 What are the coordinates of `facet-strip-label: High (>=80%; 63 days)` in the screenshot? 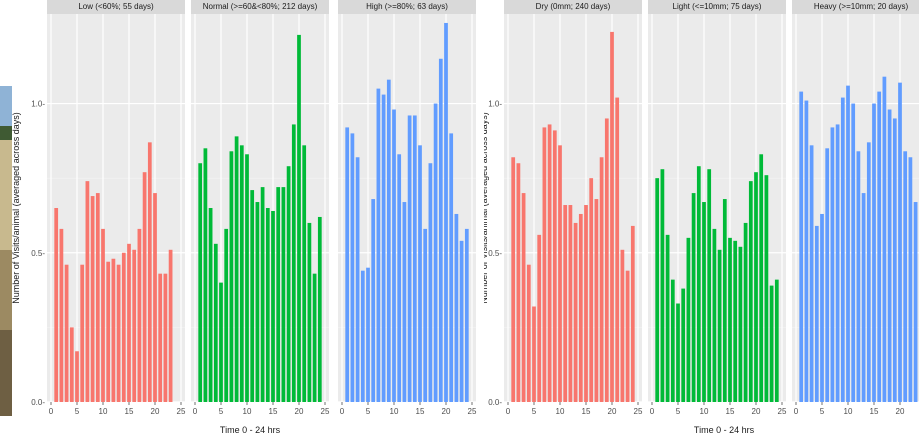 It's located at (407, 6).